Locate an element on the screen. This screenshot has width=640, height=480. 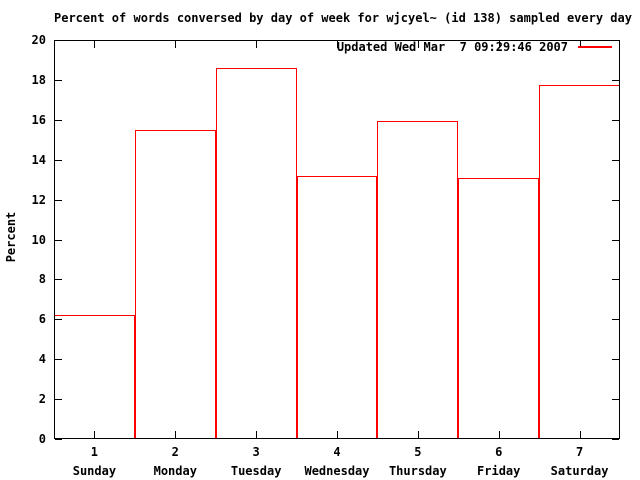
day-label-friday: Friday is located at coordinates (499, 471).